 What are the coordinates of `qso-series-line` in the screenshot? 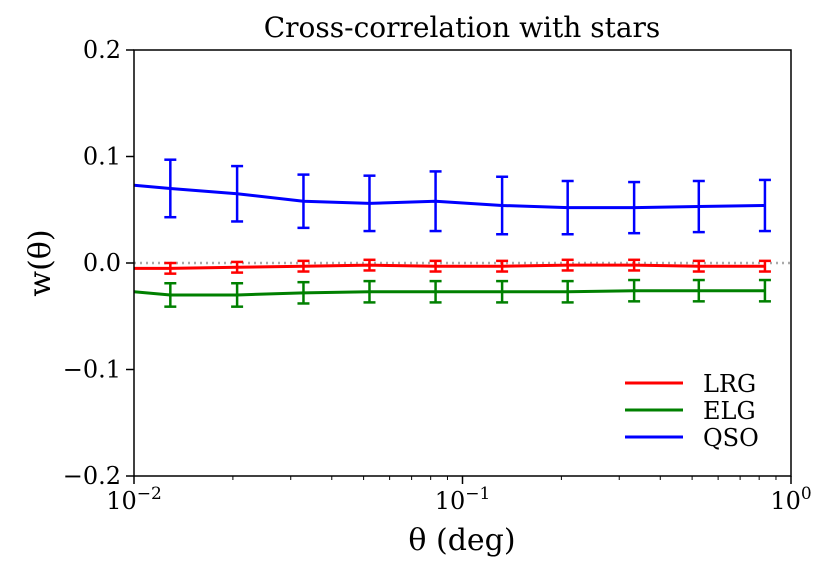 It's located at (449, 196).